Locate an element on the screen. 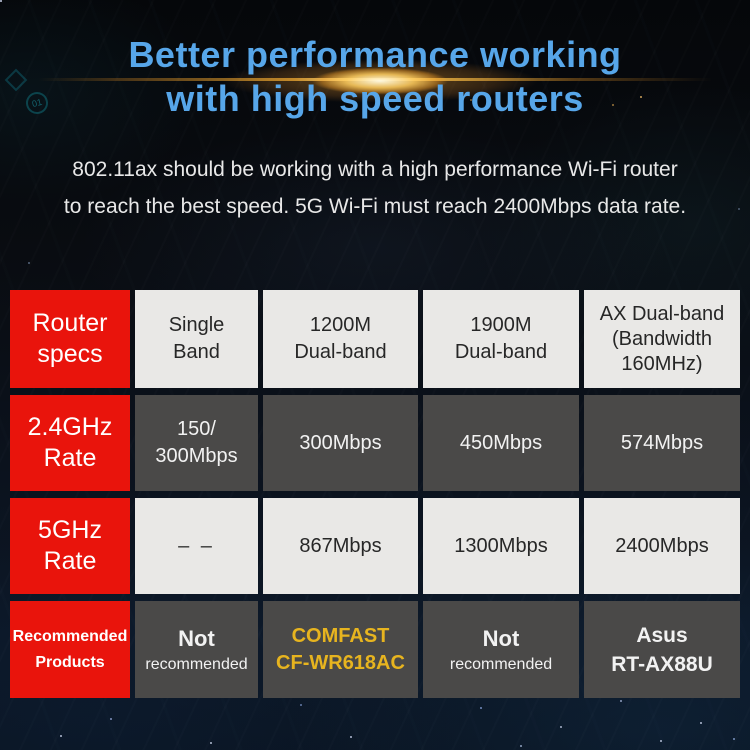 This screenshot has height=750, width=750. cell-recommended-1200m-comfast: COMFAST CF-WR618AC is located at coordinates (340, 649).